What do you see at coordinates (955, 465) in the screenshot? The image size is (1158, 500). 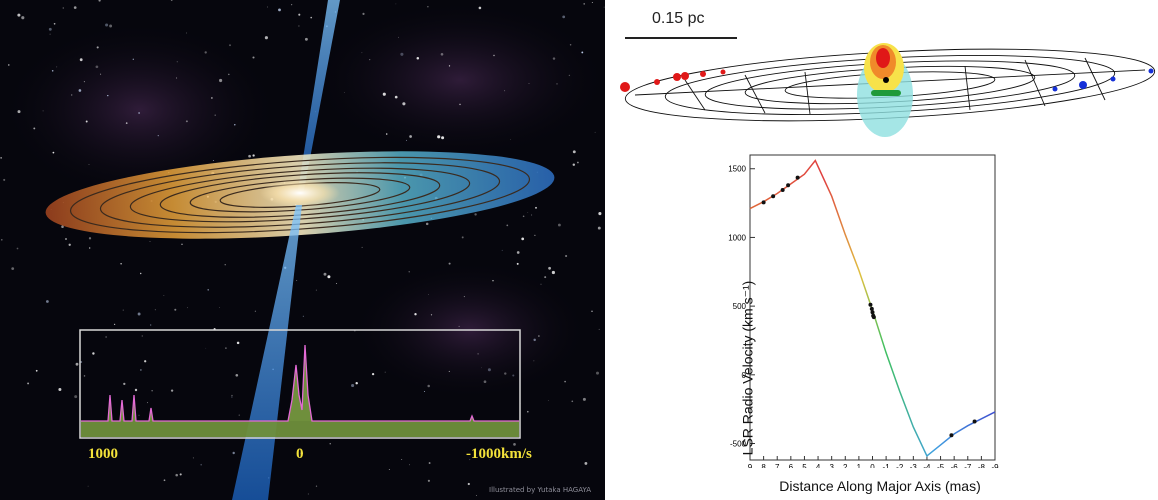 I see `x-tick-label: -6` at bounding box center [955, 465].